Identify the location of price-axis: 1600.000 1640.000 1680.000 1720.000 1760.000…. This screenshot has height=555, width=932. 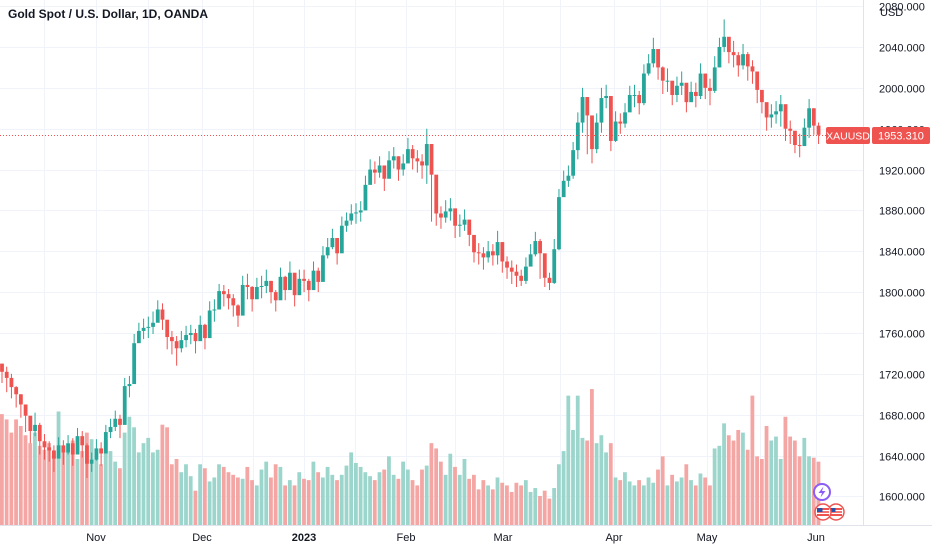
(902, 253).